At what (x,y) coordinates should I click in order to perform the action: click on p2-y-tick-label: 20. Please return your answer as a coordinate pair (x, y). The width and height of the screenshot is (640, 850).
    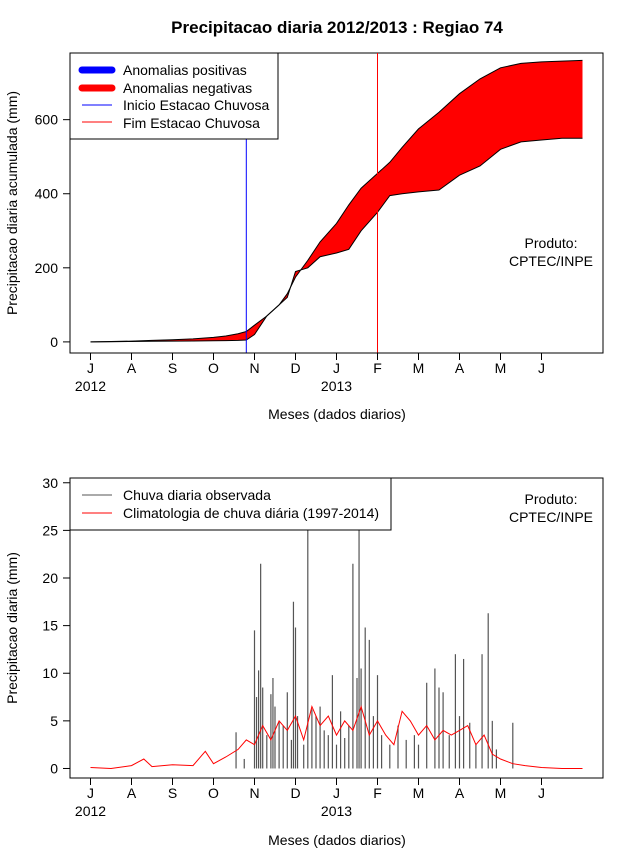
    Looking at the image, I should click on (50, 578).